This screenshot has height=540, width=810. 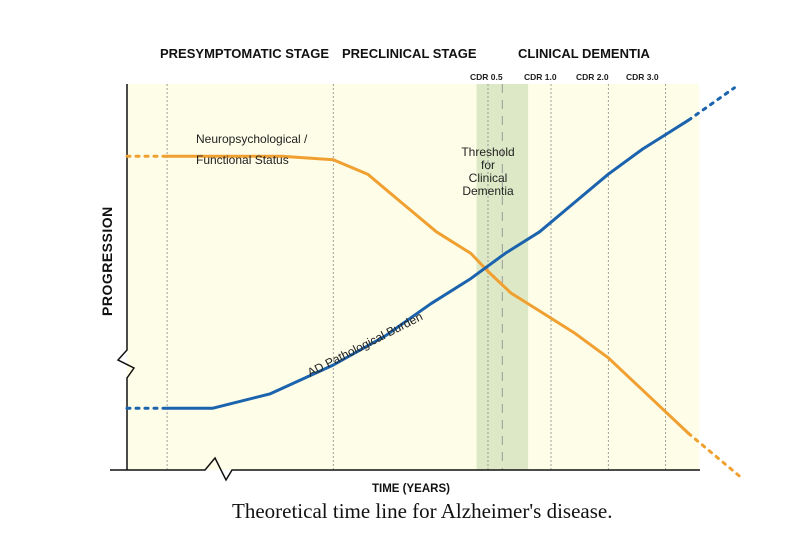 What do you see at coordinates (488, 178) in the screenshot?
I see `threshold-label-line-3: Clinical` at bounding box center [488, 178].